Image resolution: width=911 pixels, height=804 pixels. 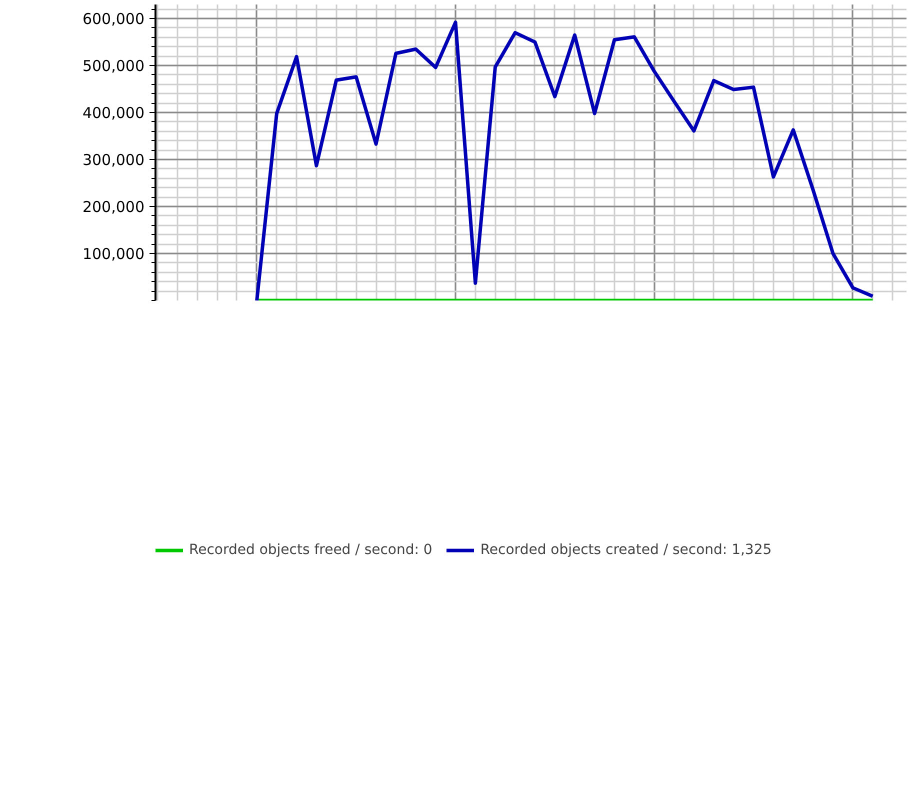 What do you see at coordinates (310, 550) in the screenshot?
I see `legend-label: Recorded objects freed / second: 0` at bounding box center [310, 550].